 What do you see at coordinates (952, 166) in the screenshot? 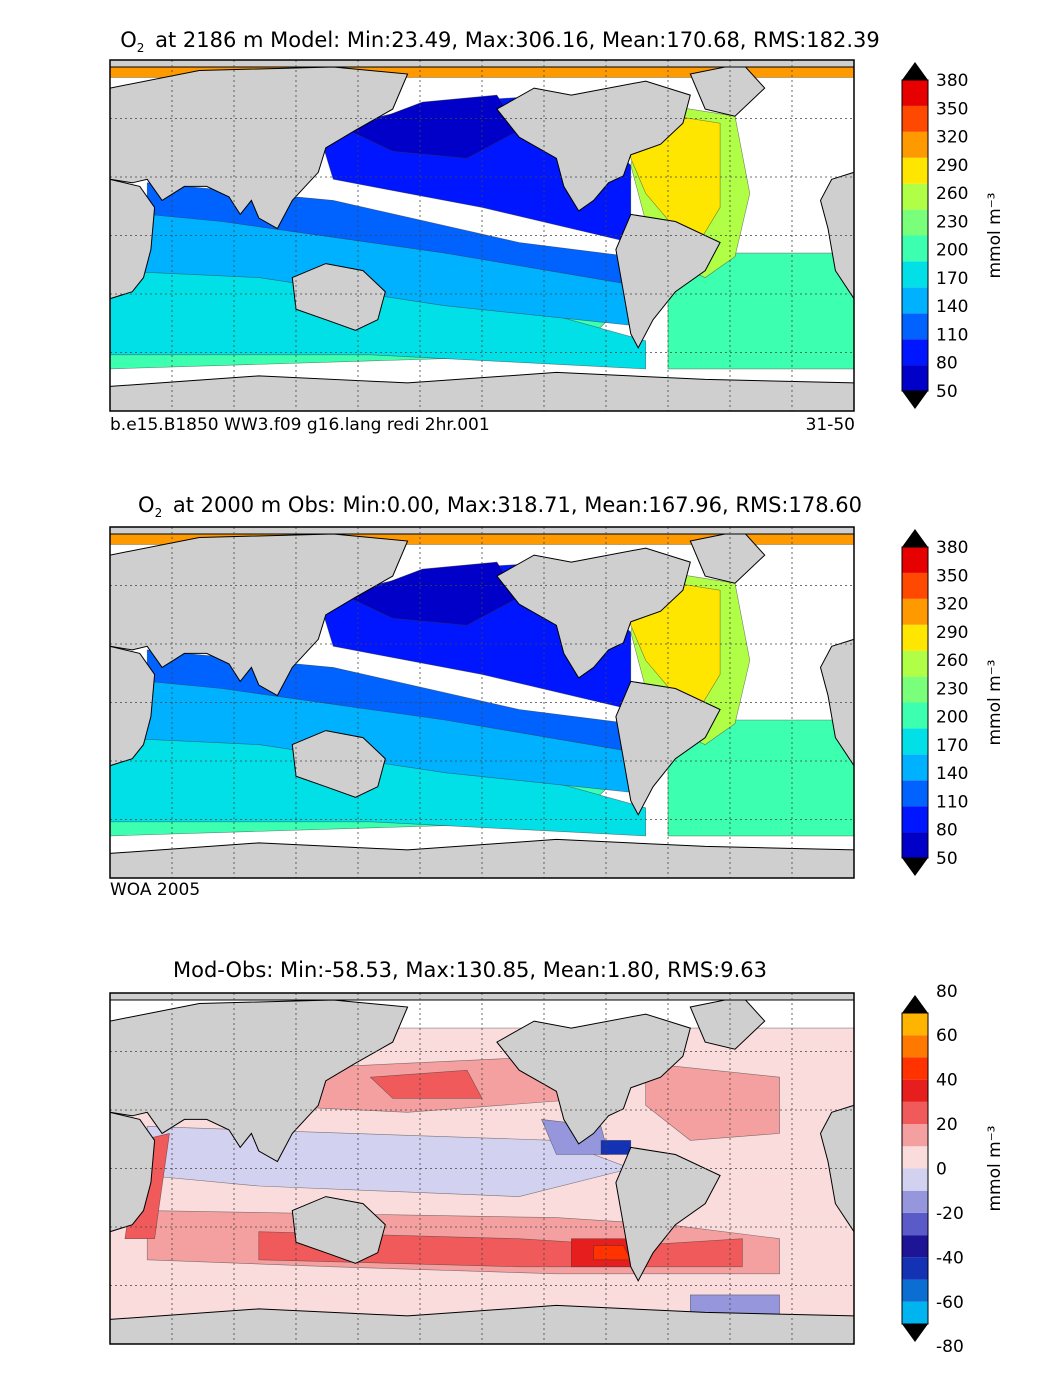
I see `colorbar-tick-label: 290` at bounding box center [952, 166].